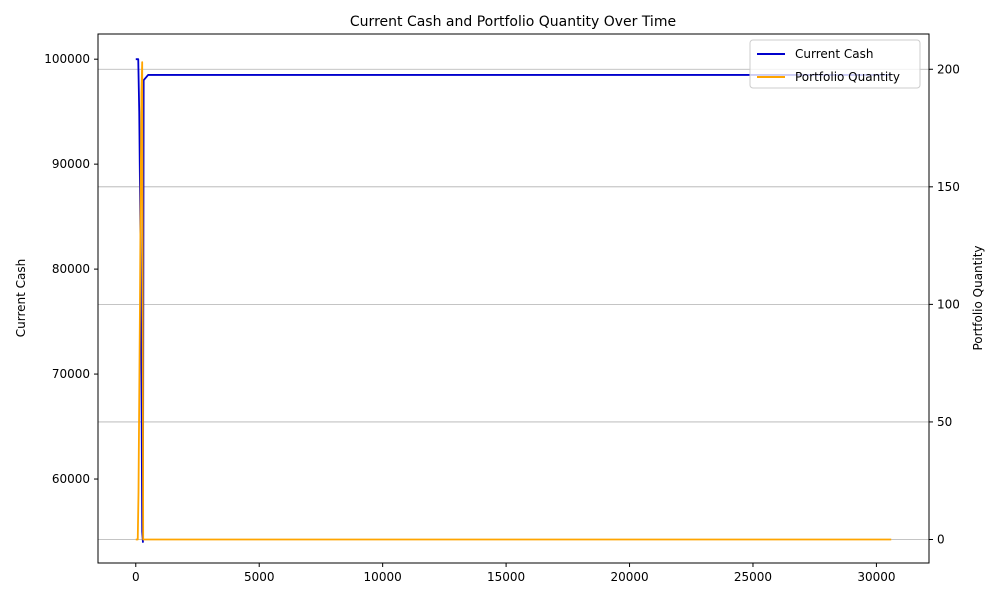  What do you see at coordinates (948, 304) in the screenshot?
I see `y-right-tick-label: 100` at bounding box center [948, 304].